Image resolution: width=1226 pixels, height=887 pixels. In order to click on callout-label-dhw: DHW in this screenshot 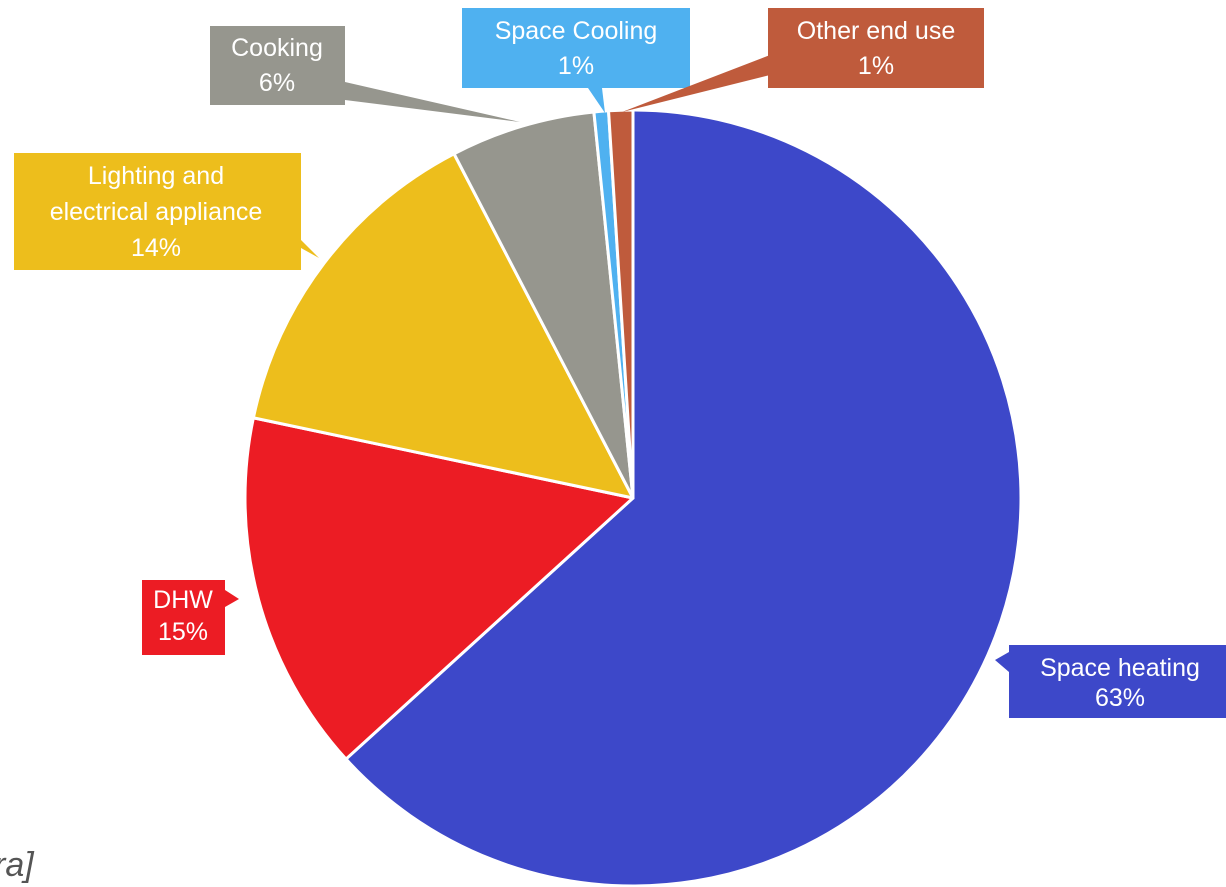, I will do `click(183, 600)`.